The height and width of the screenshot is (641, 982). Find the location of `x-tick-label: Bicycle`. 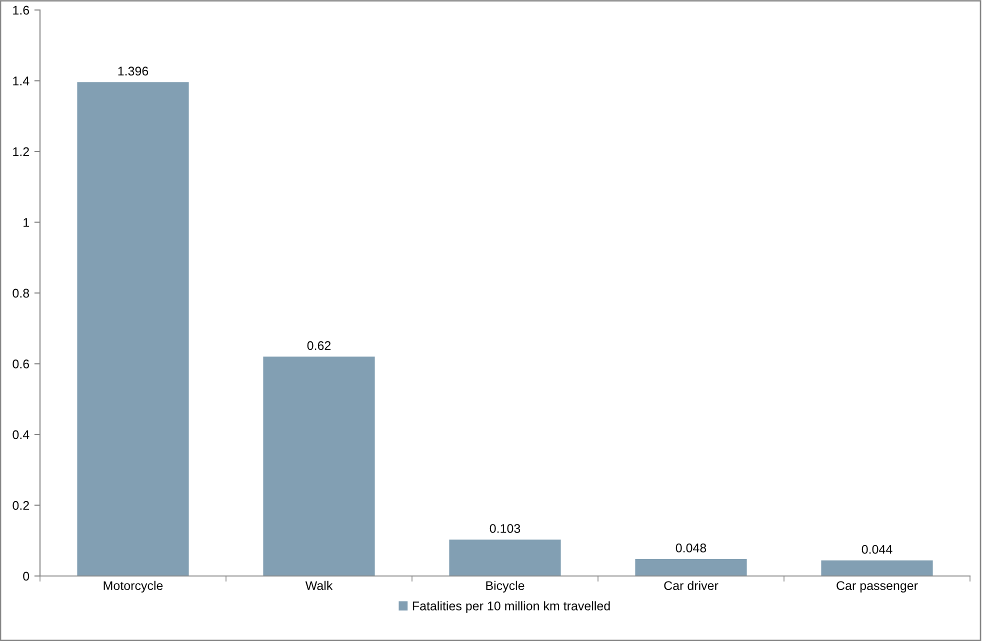

x-tick-label: Bicycle is located at coordinates (505, 586).